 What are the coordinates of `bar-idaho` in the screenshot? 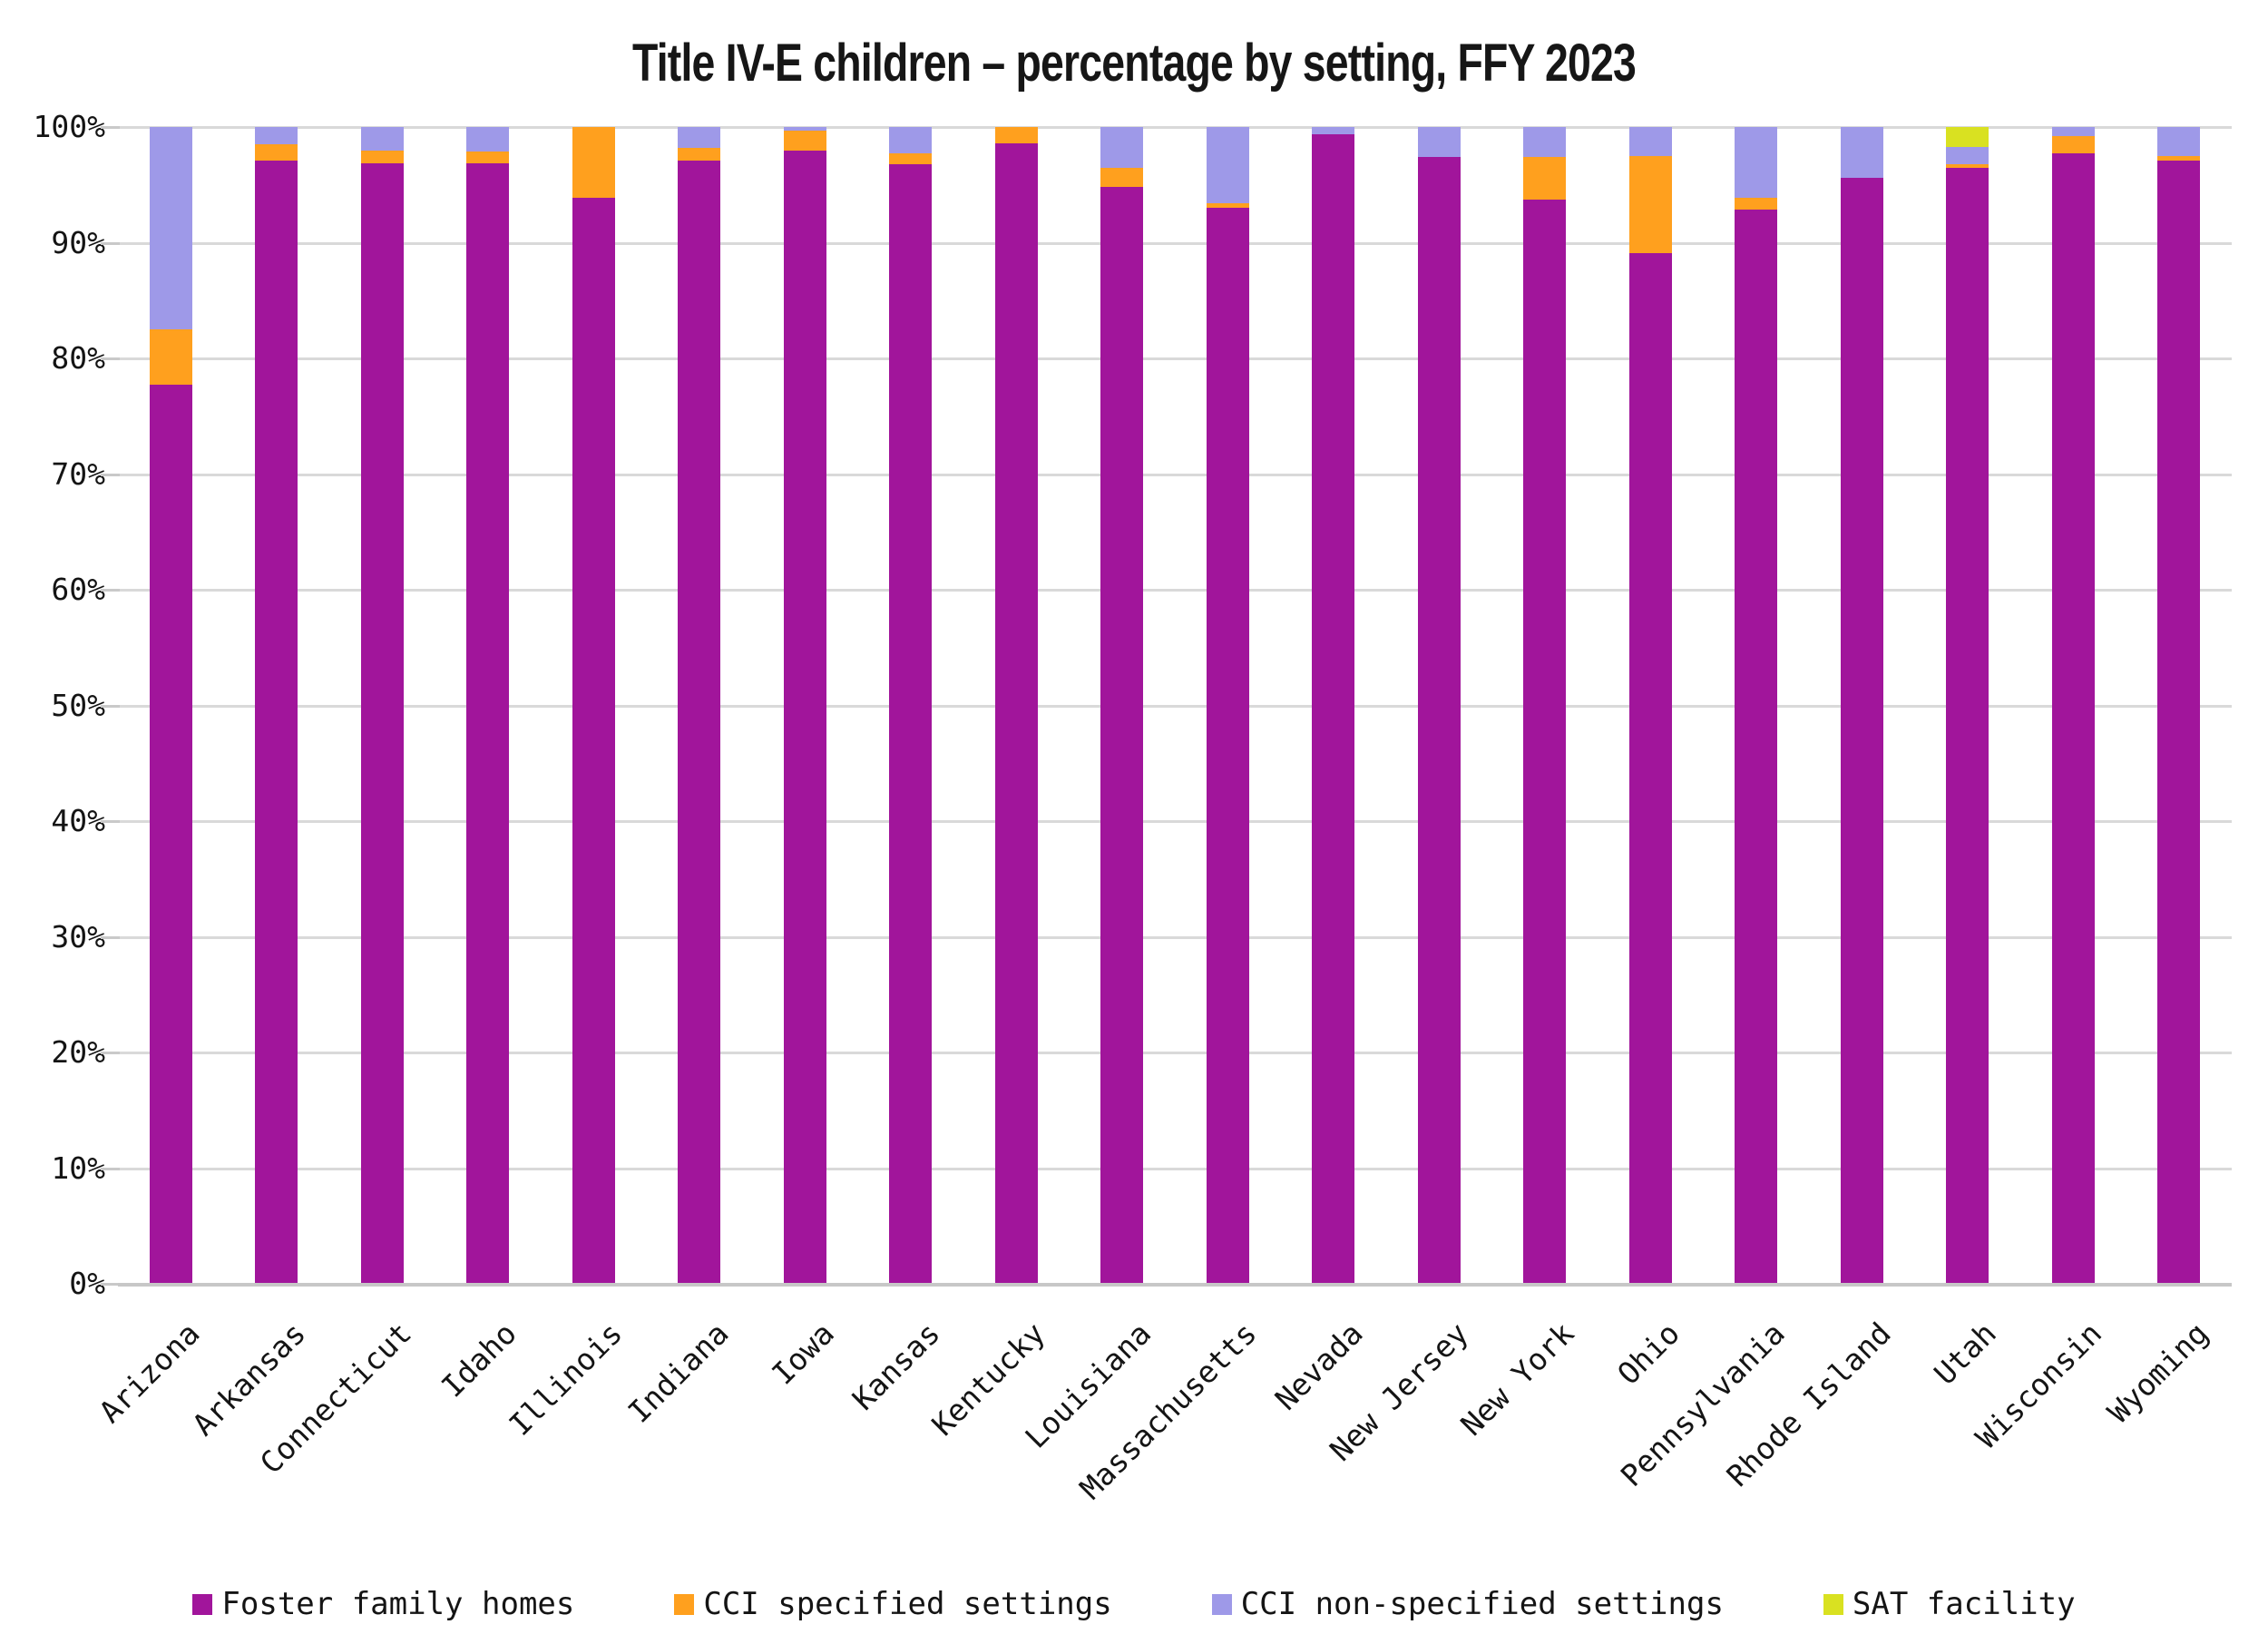 It's located at (488, 705).